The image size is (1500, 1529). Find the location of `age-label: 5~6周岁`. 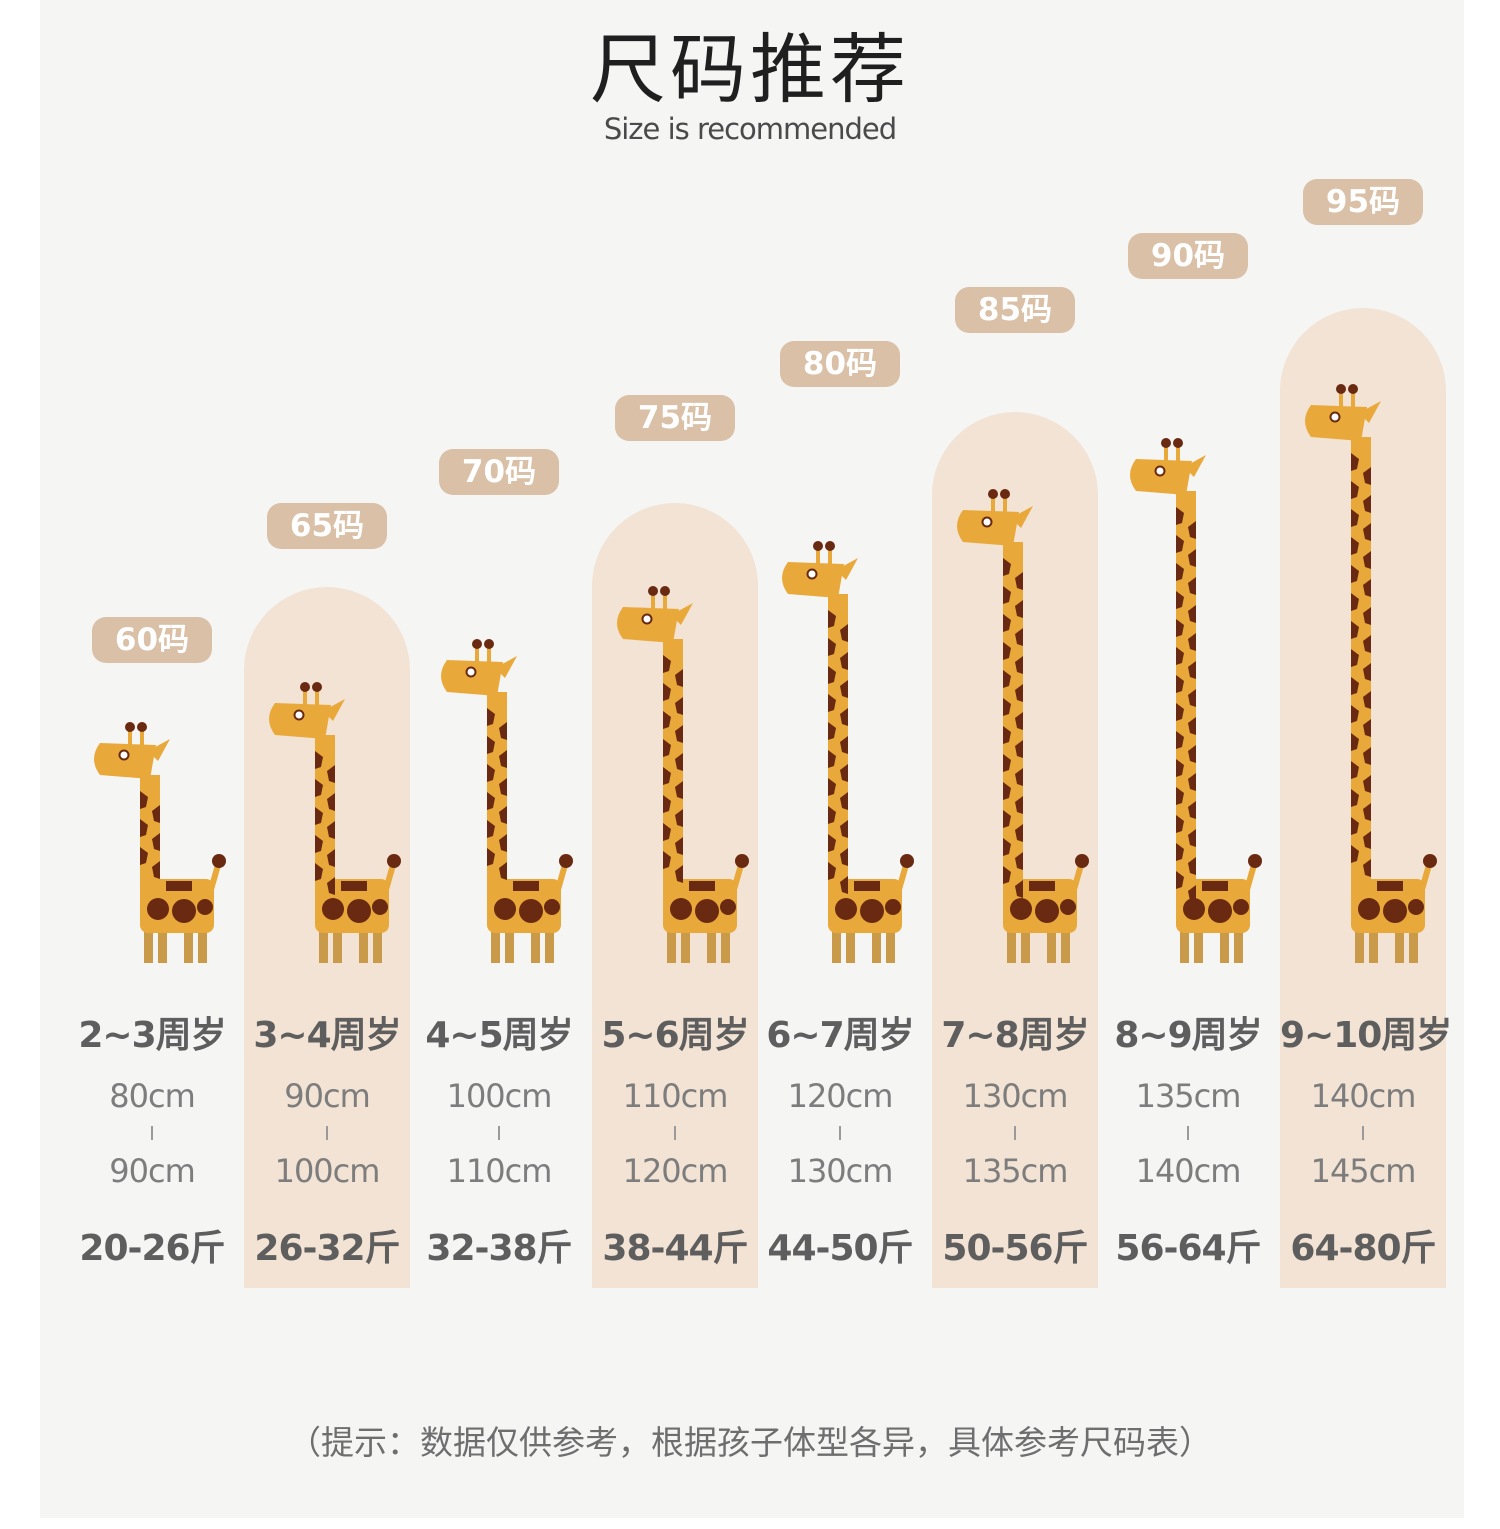

age-label: 5~6周岁 is located at coordinates (675, 1035).